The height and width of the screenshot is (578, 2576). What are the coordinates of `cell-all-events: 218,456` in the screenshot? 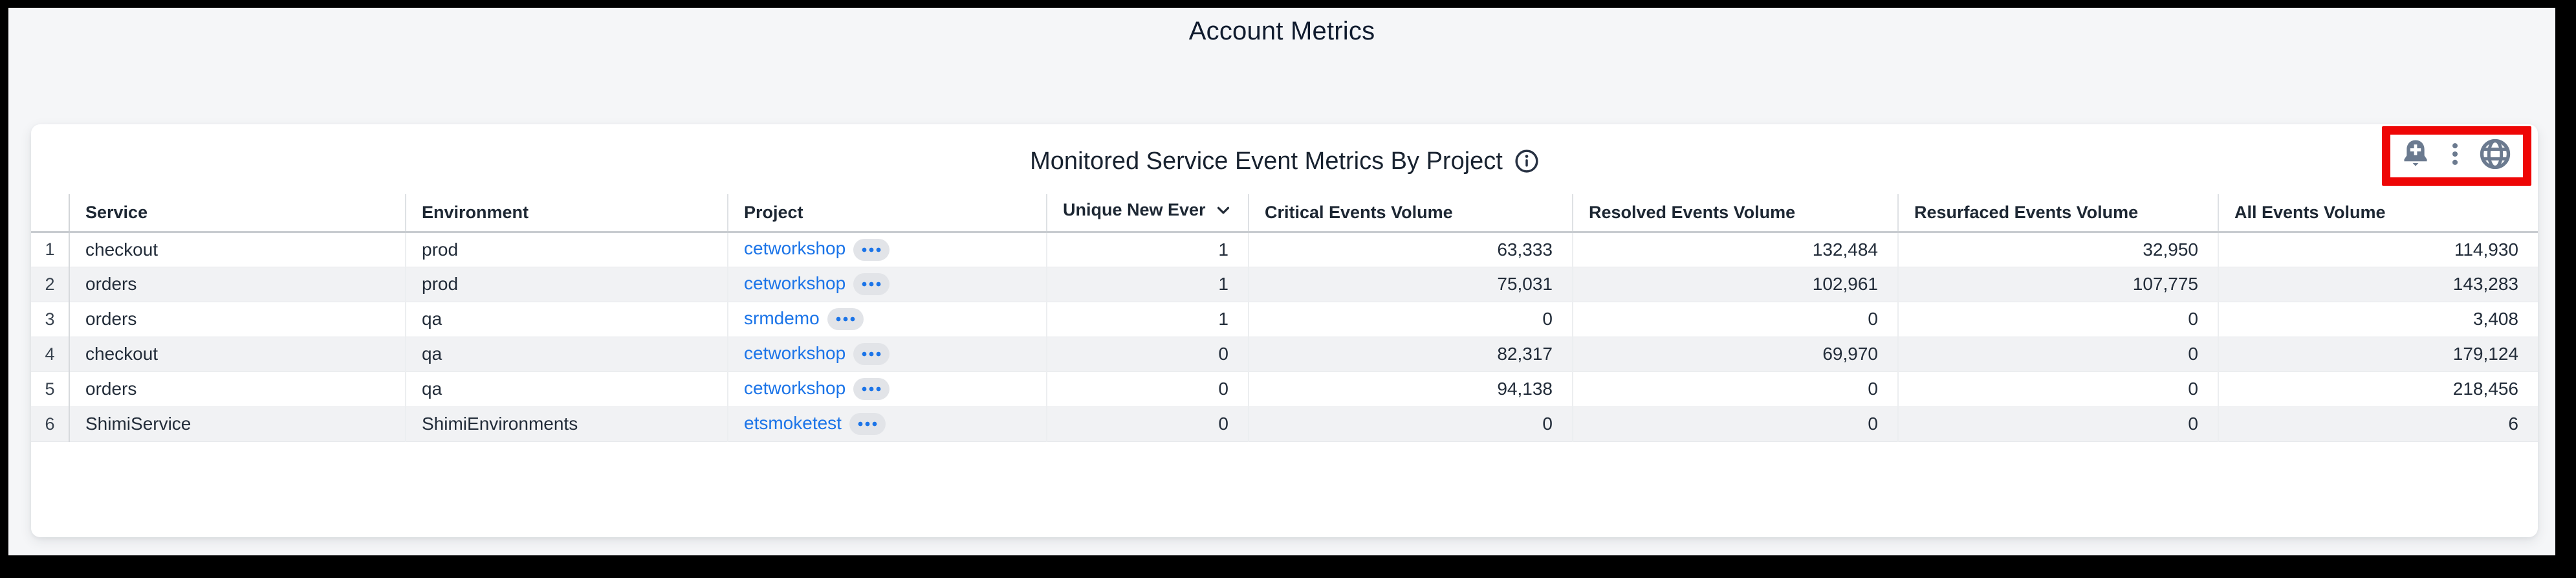 It's located at (2378, 389).